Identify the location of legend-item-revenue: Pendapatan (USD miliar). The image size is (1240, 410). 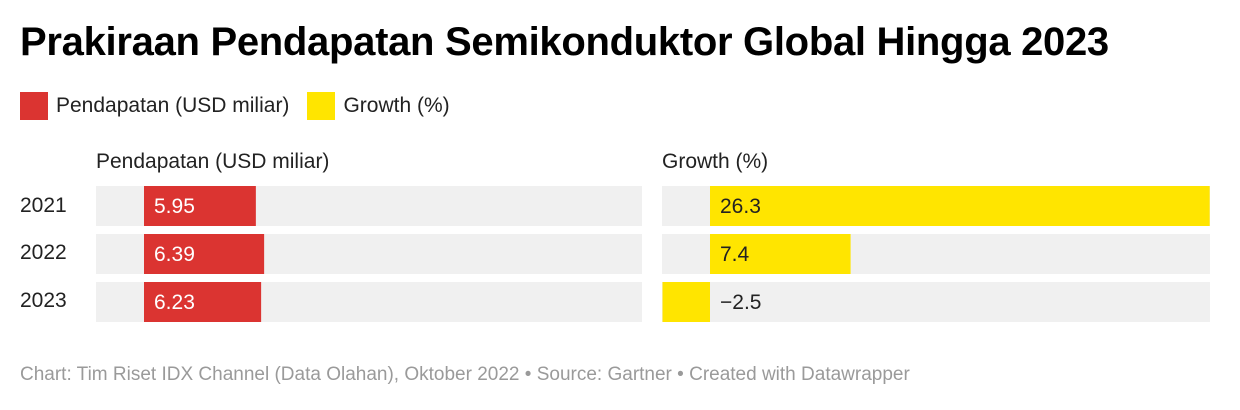
(154, 106).